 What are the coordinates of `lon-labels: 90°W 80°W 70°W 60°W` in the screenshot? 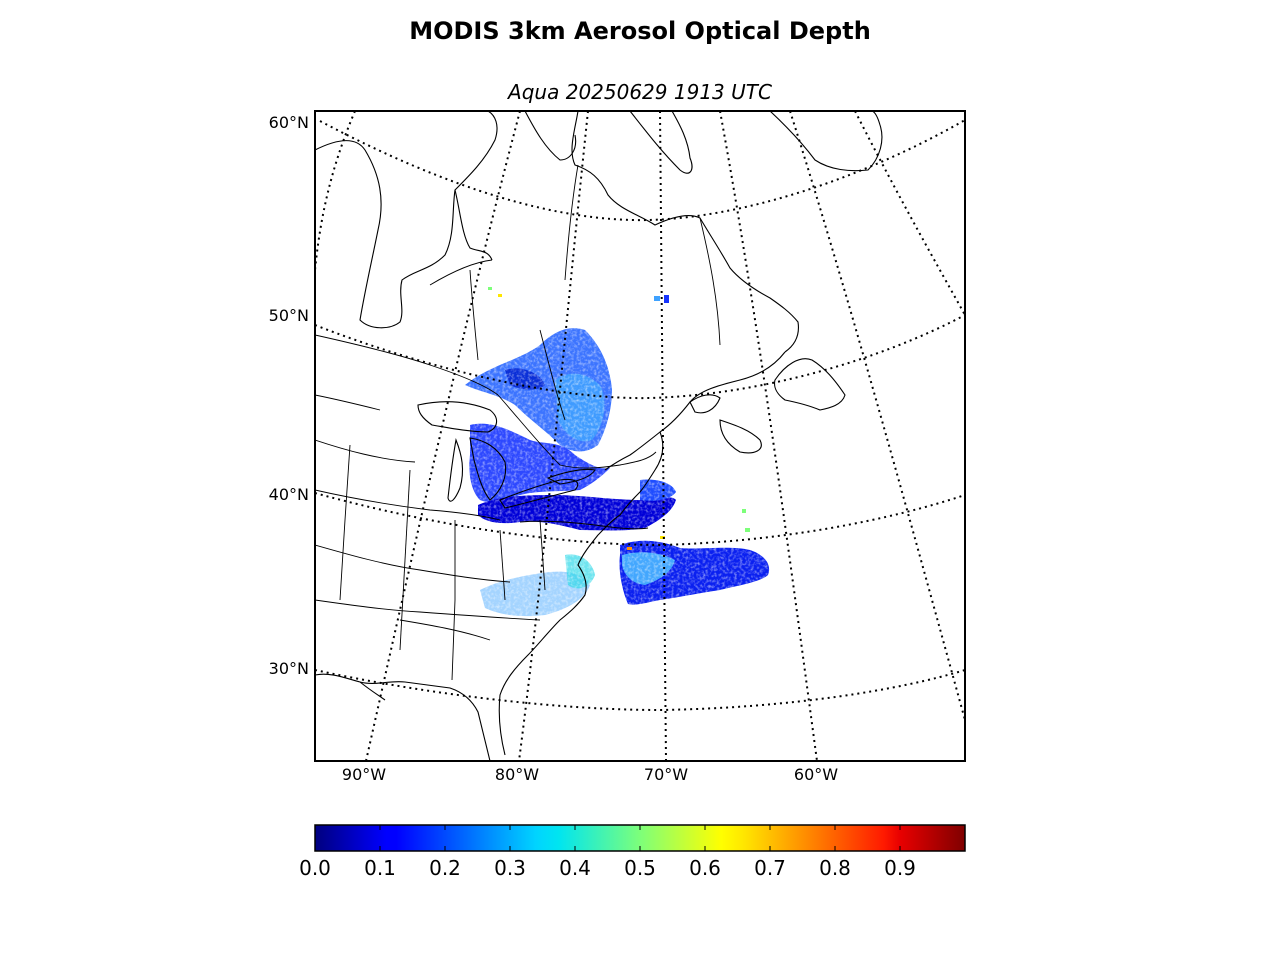 It's located at (590, 774).